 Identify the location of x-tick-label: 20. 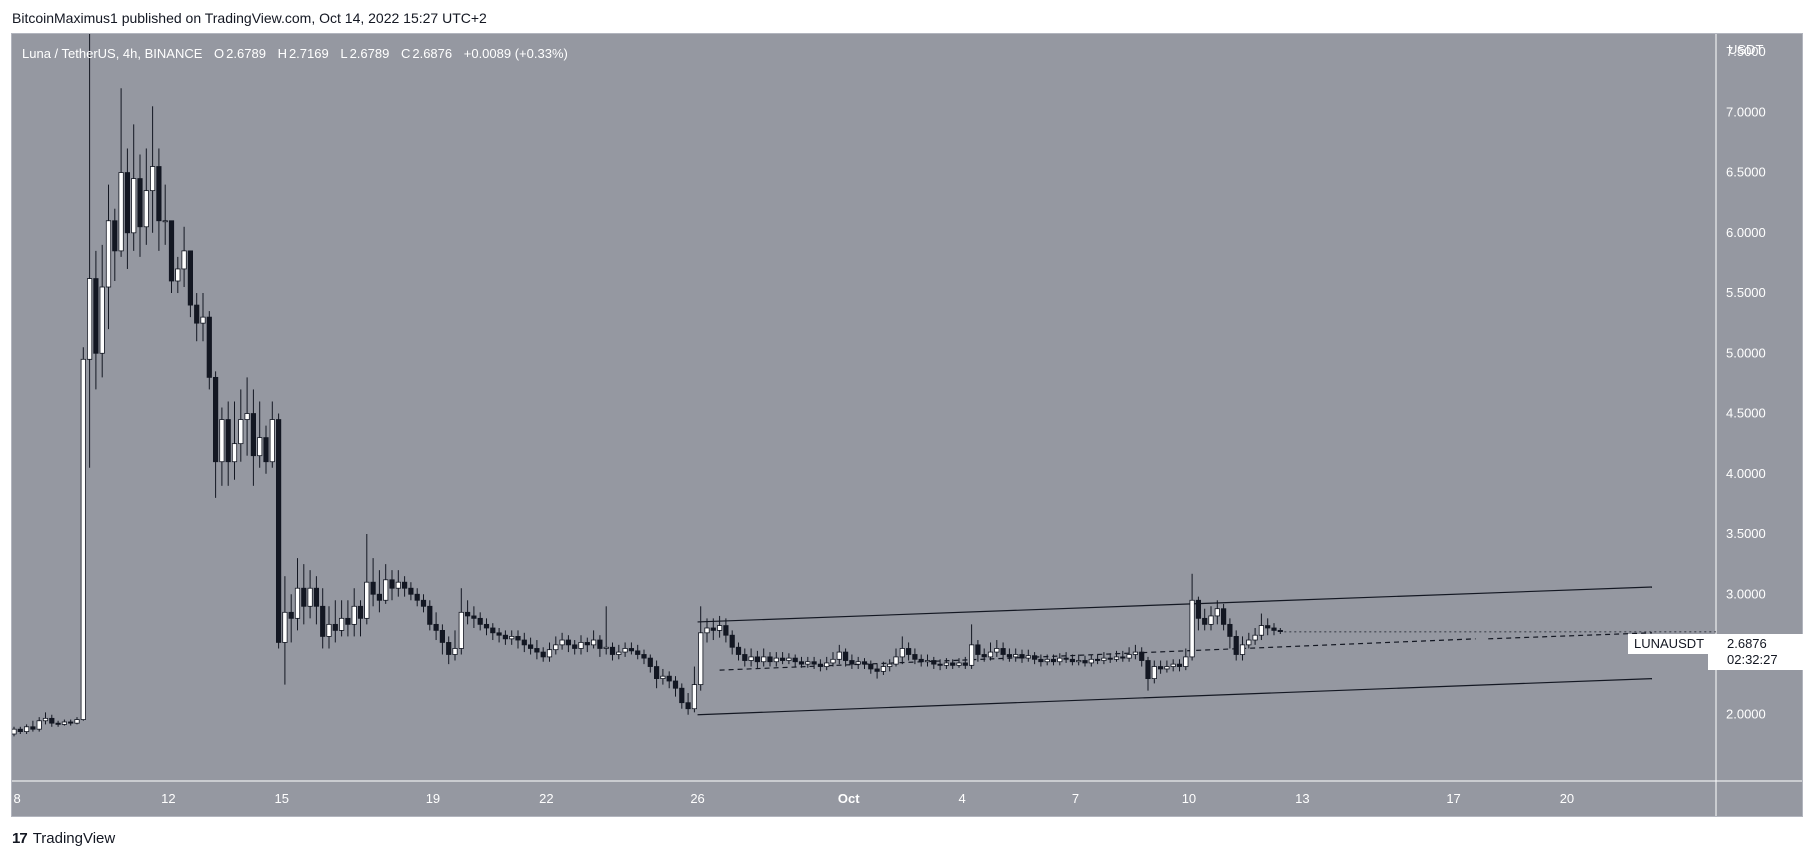
(1567, 798).